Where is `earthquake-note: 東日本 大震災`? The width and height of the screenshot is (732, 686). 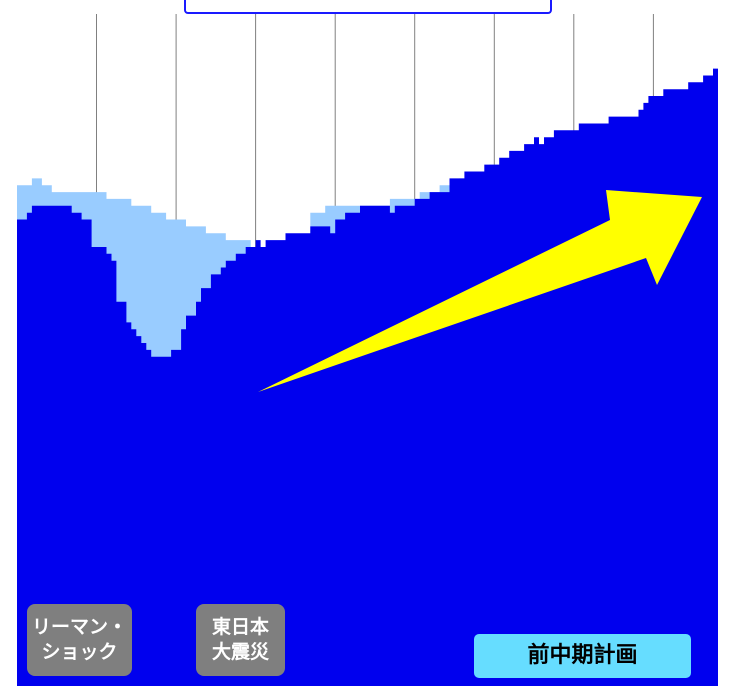 earthquake-note: 東日本 大震災 is located at coordinates (240, 640).